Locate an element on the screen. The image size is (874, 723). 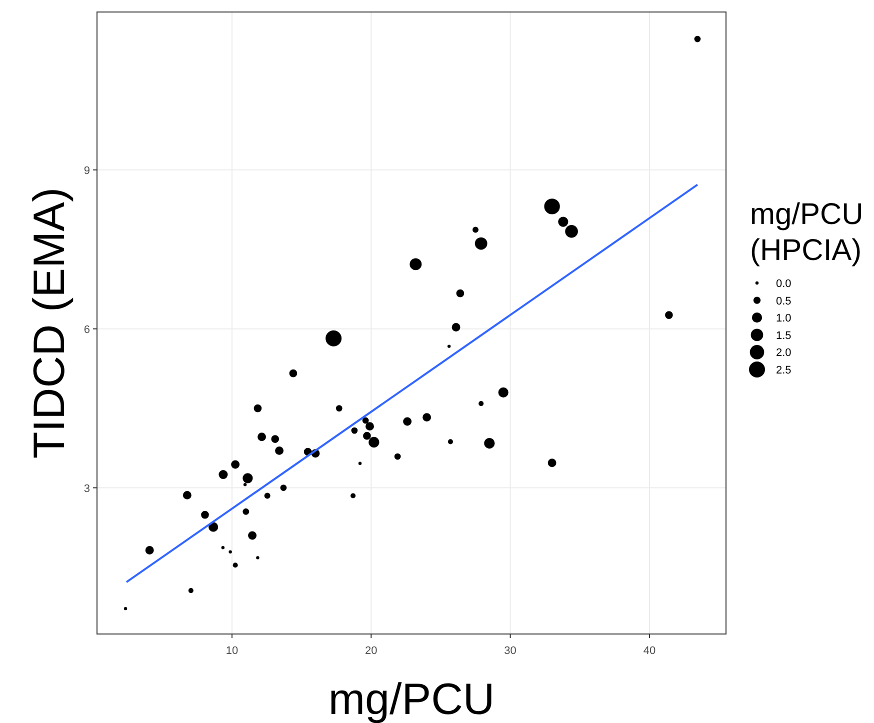
legend-label: 1.0 is located at coordinates (784, 318).